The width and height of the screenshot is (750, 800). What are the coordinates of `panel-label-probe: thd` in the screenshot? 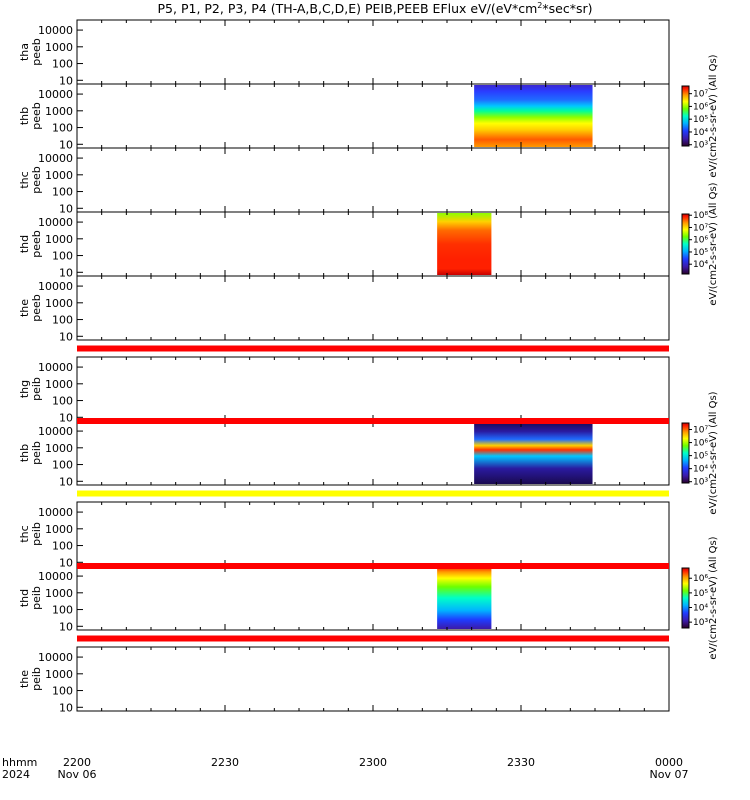 It's located at (24, 244).